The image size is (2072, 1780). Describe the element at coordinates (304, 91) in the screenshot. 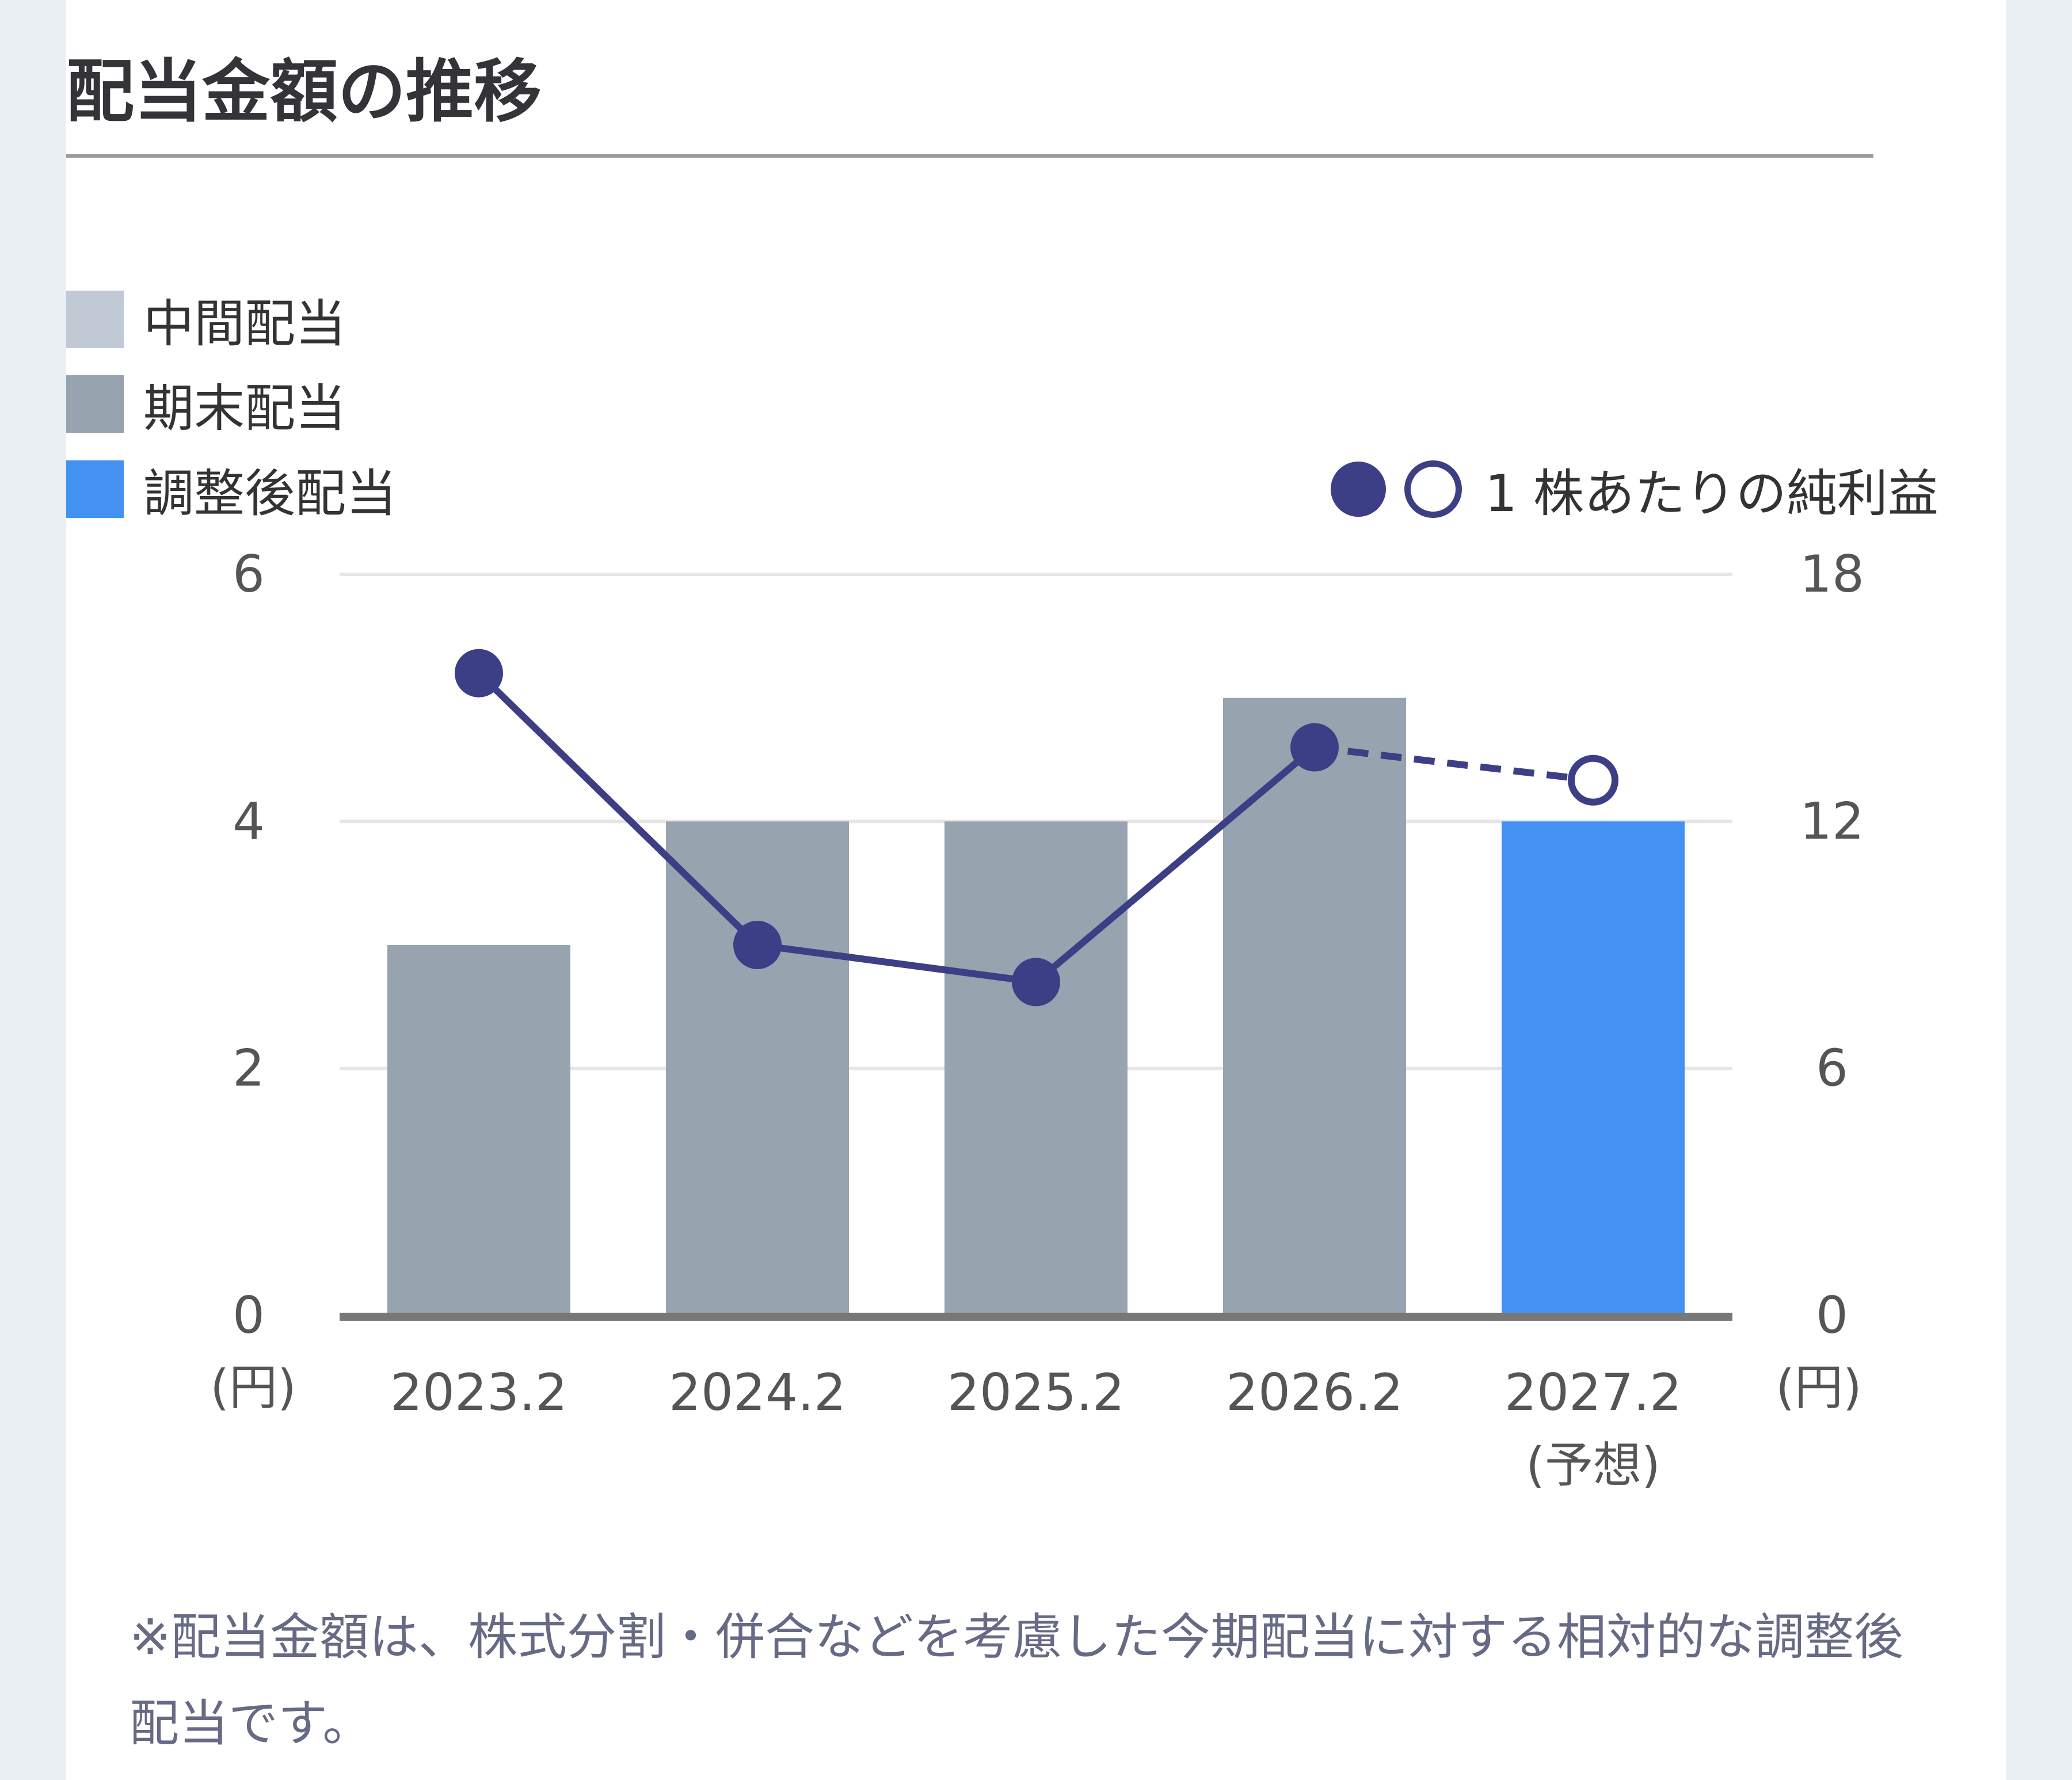

I see `chart-title: 配当金額の推移` at that location.